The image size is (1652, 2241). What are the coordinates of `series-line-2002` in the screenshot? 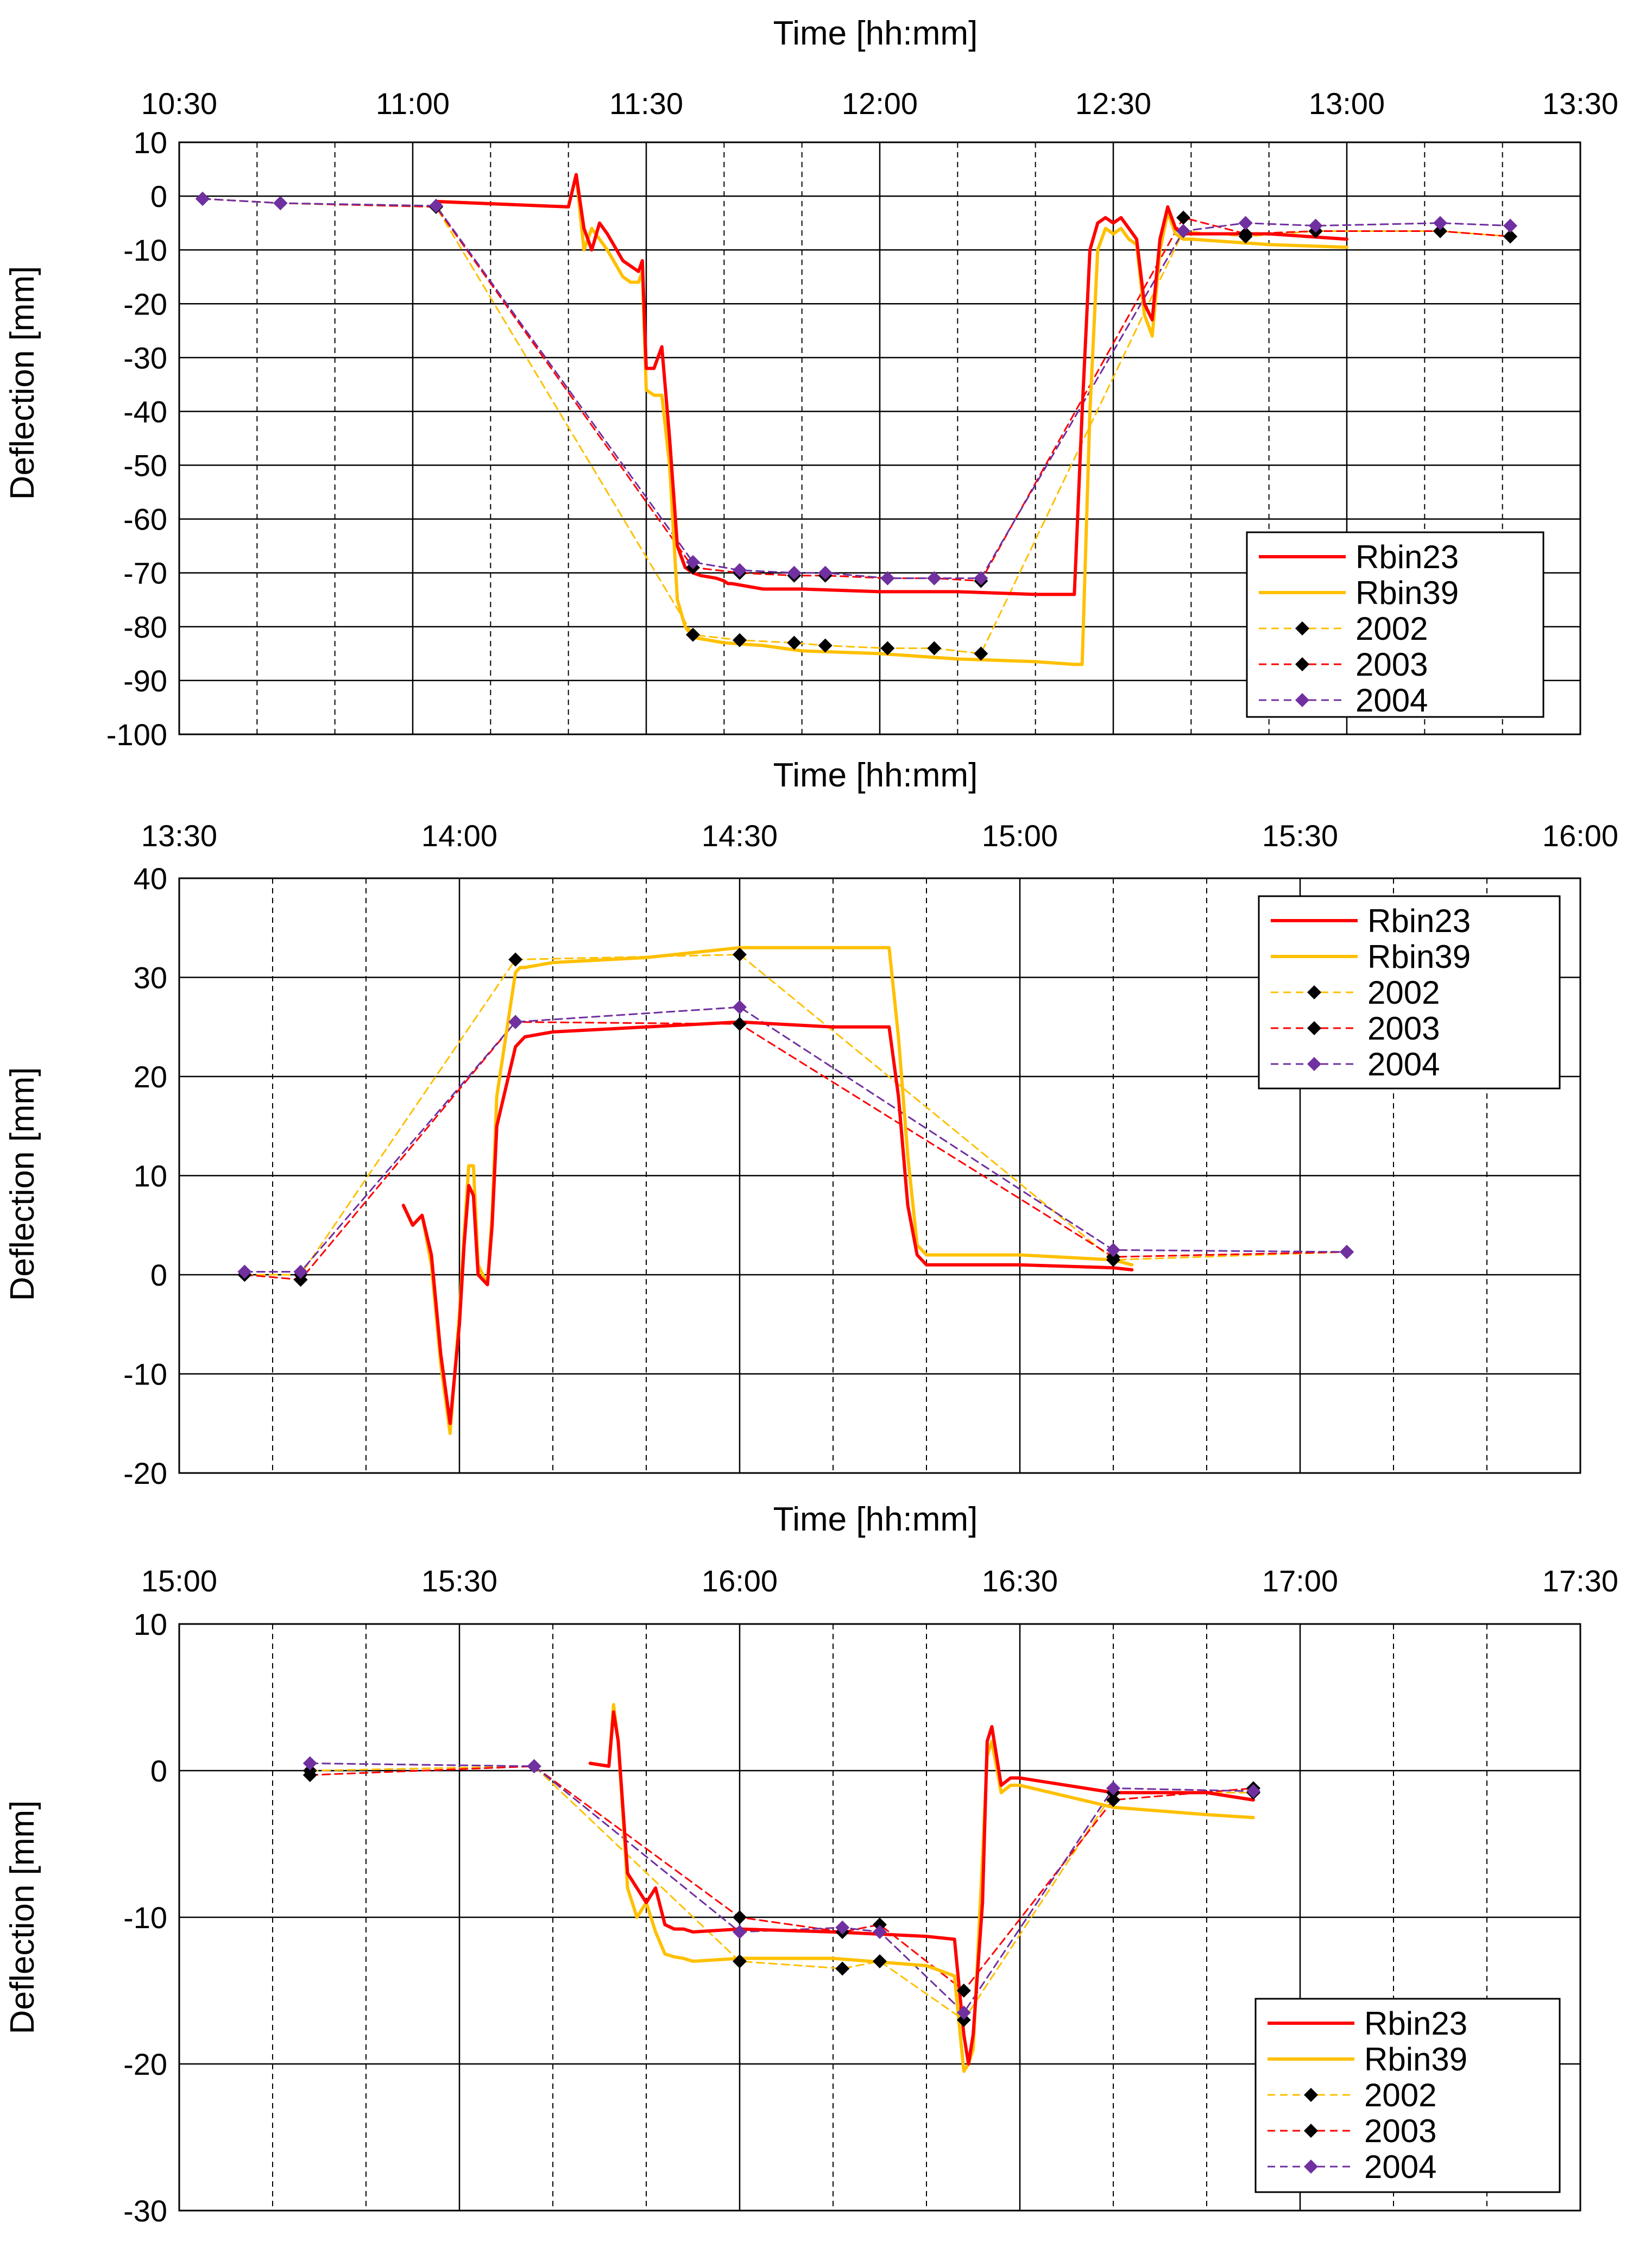 It's located at (795, 1115).